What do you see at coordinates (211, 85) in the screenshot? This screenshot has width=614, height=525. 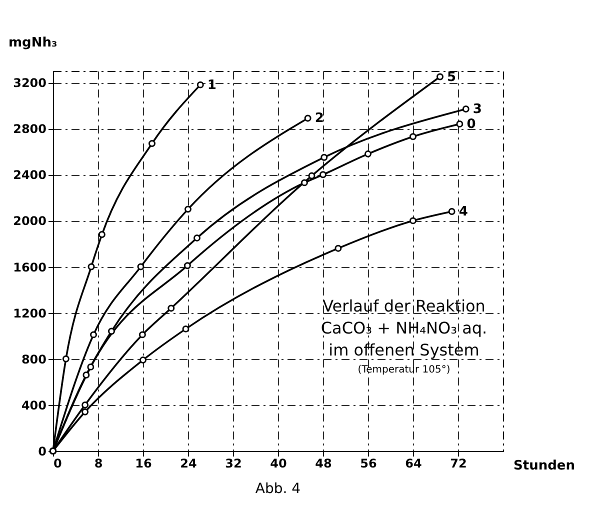 I see `series-label: 1` at bounding box center [211, 85].